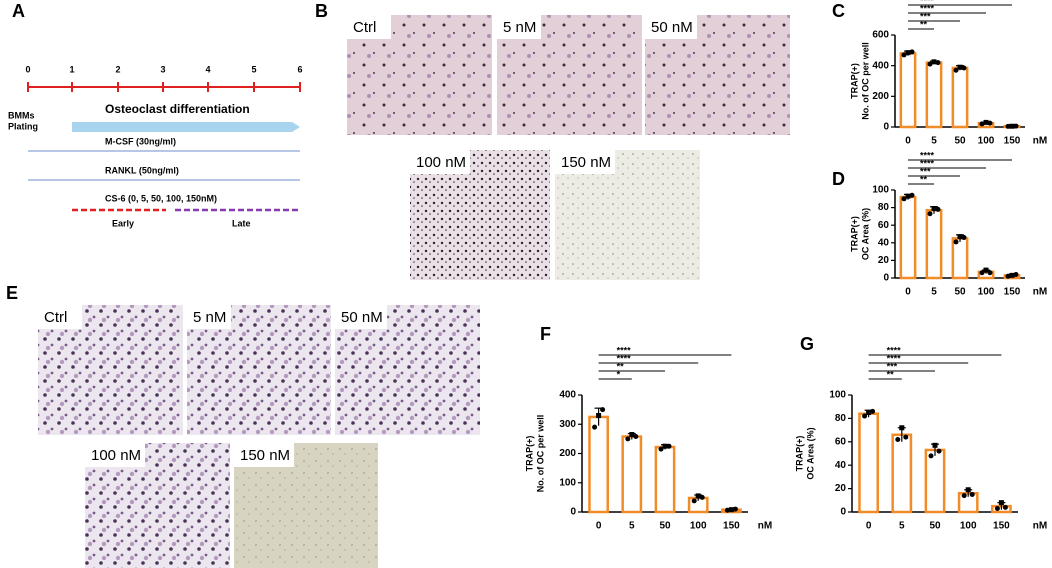 Image resolution: width=1052 pixels, height=568 pixels. I want to click on image-label: 50 nM, so click(362, 317).